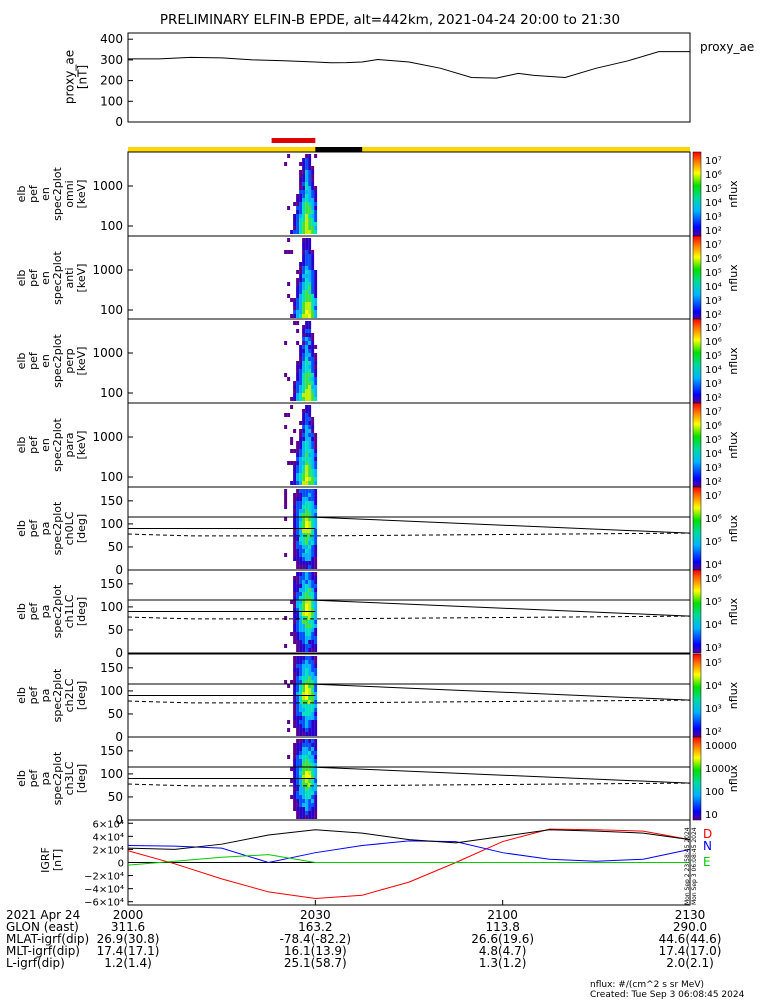 The height and width of the screenshot is (1000, 775). I want to click on spec-2-colorbar, so click(697, 361).